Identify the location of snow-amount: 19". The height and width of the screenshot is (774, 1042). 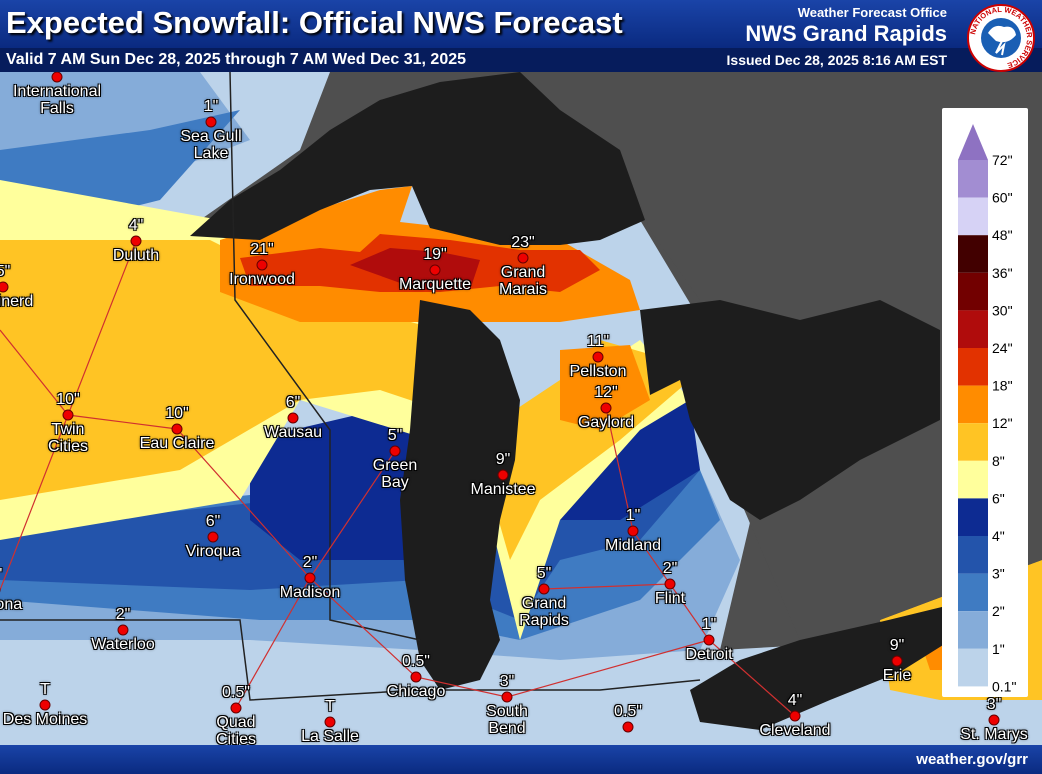
(435, 254).